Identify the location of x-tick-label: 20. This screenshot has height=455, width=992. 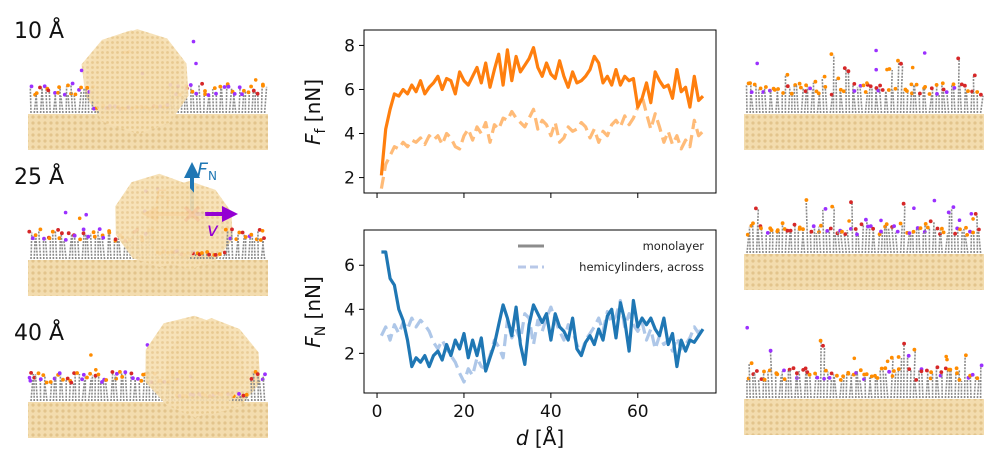
(464, 412).